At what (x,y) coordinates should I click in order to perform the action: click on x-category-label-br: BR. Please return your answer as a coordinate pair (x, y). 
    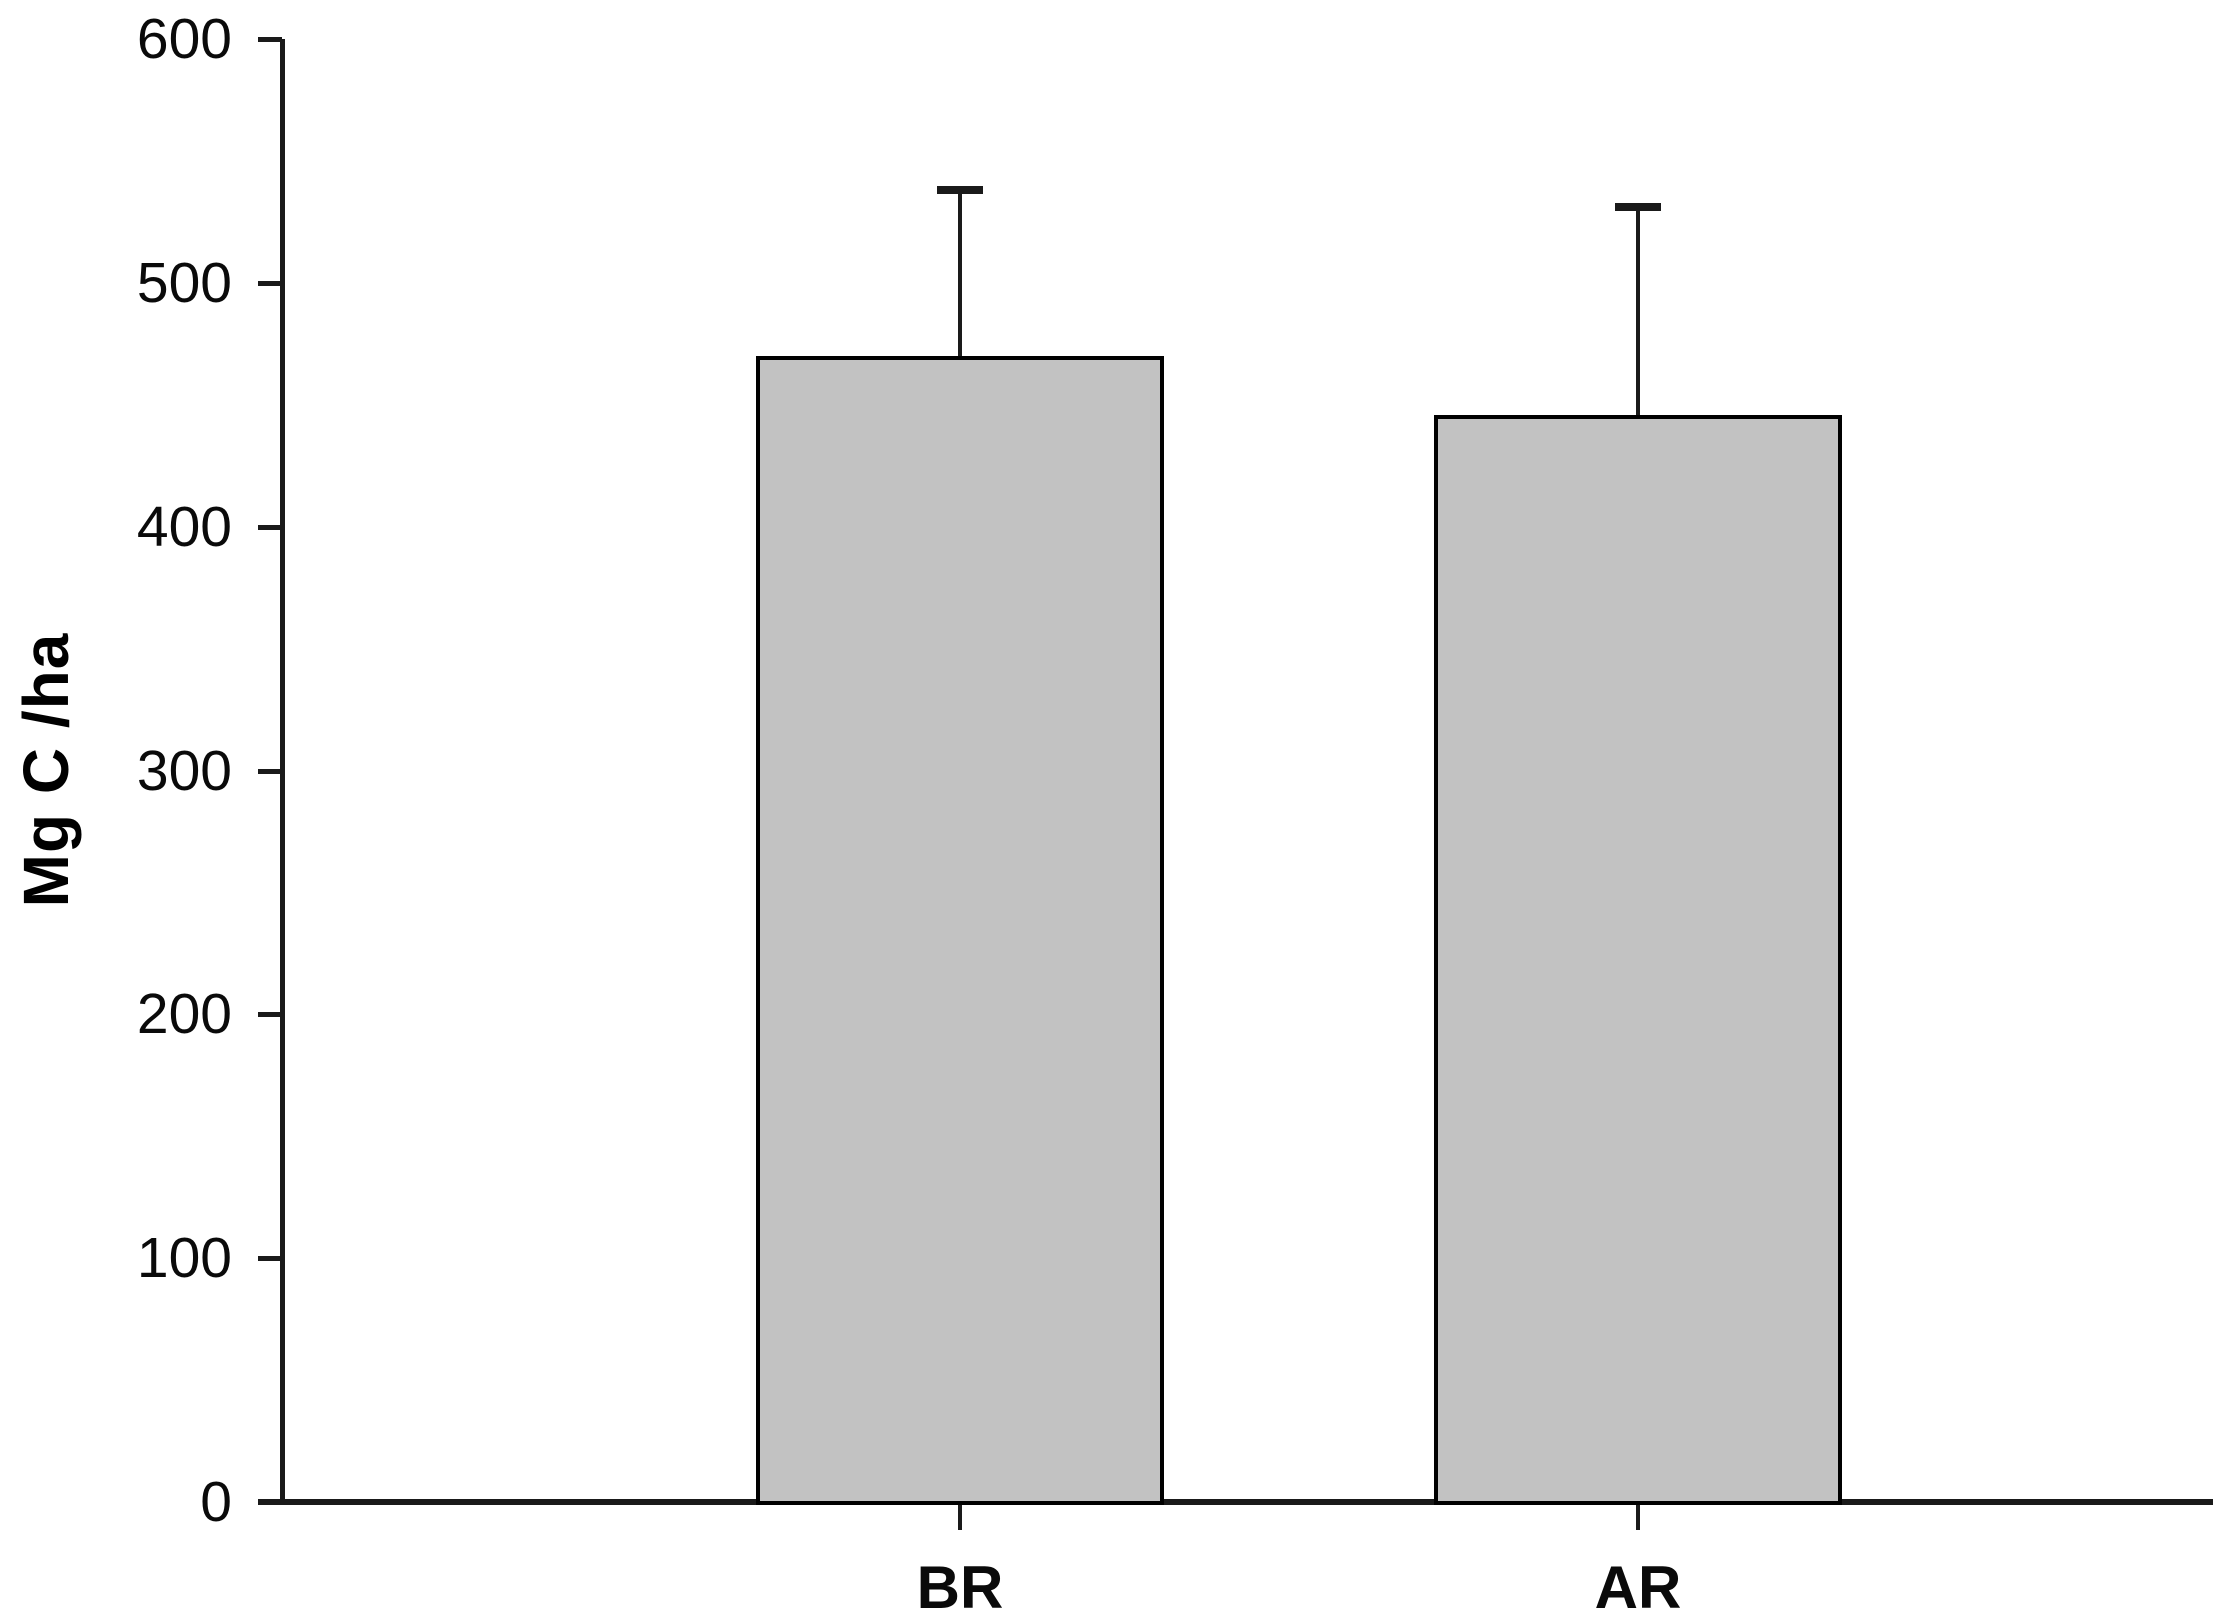
    Looking at the image, I should click on (960, 1587).